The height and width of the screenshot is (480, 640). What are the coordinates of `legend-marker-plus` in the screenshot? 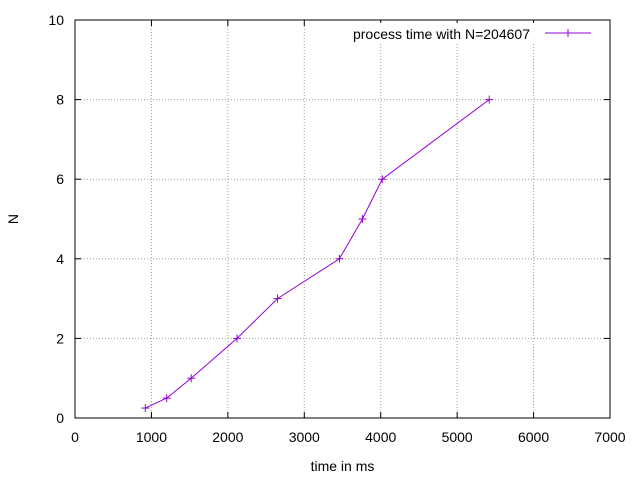 It's located at (568, 33).